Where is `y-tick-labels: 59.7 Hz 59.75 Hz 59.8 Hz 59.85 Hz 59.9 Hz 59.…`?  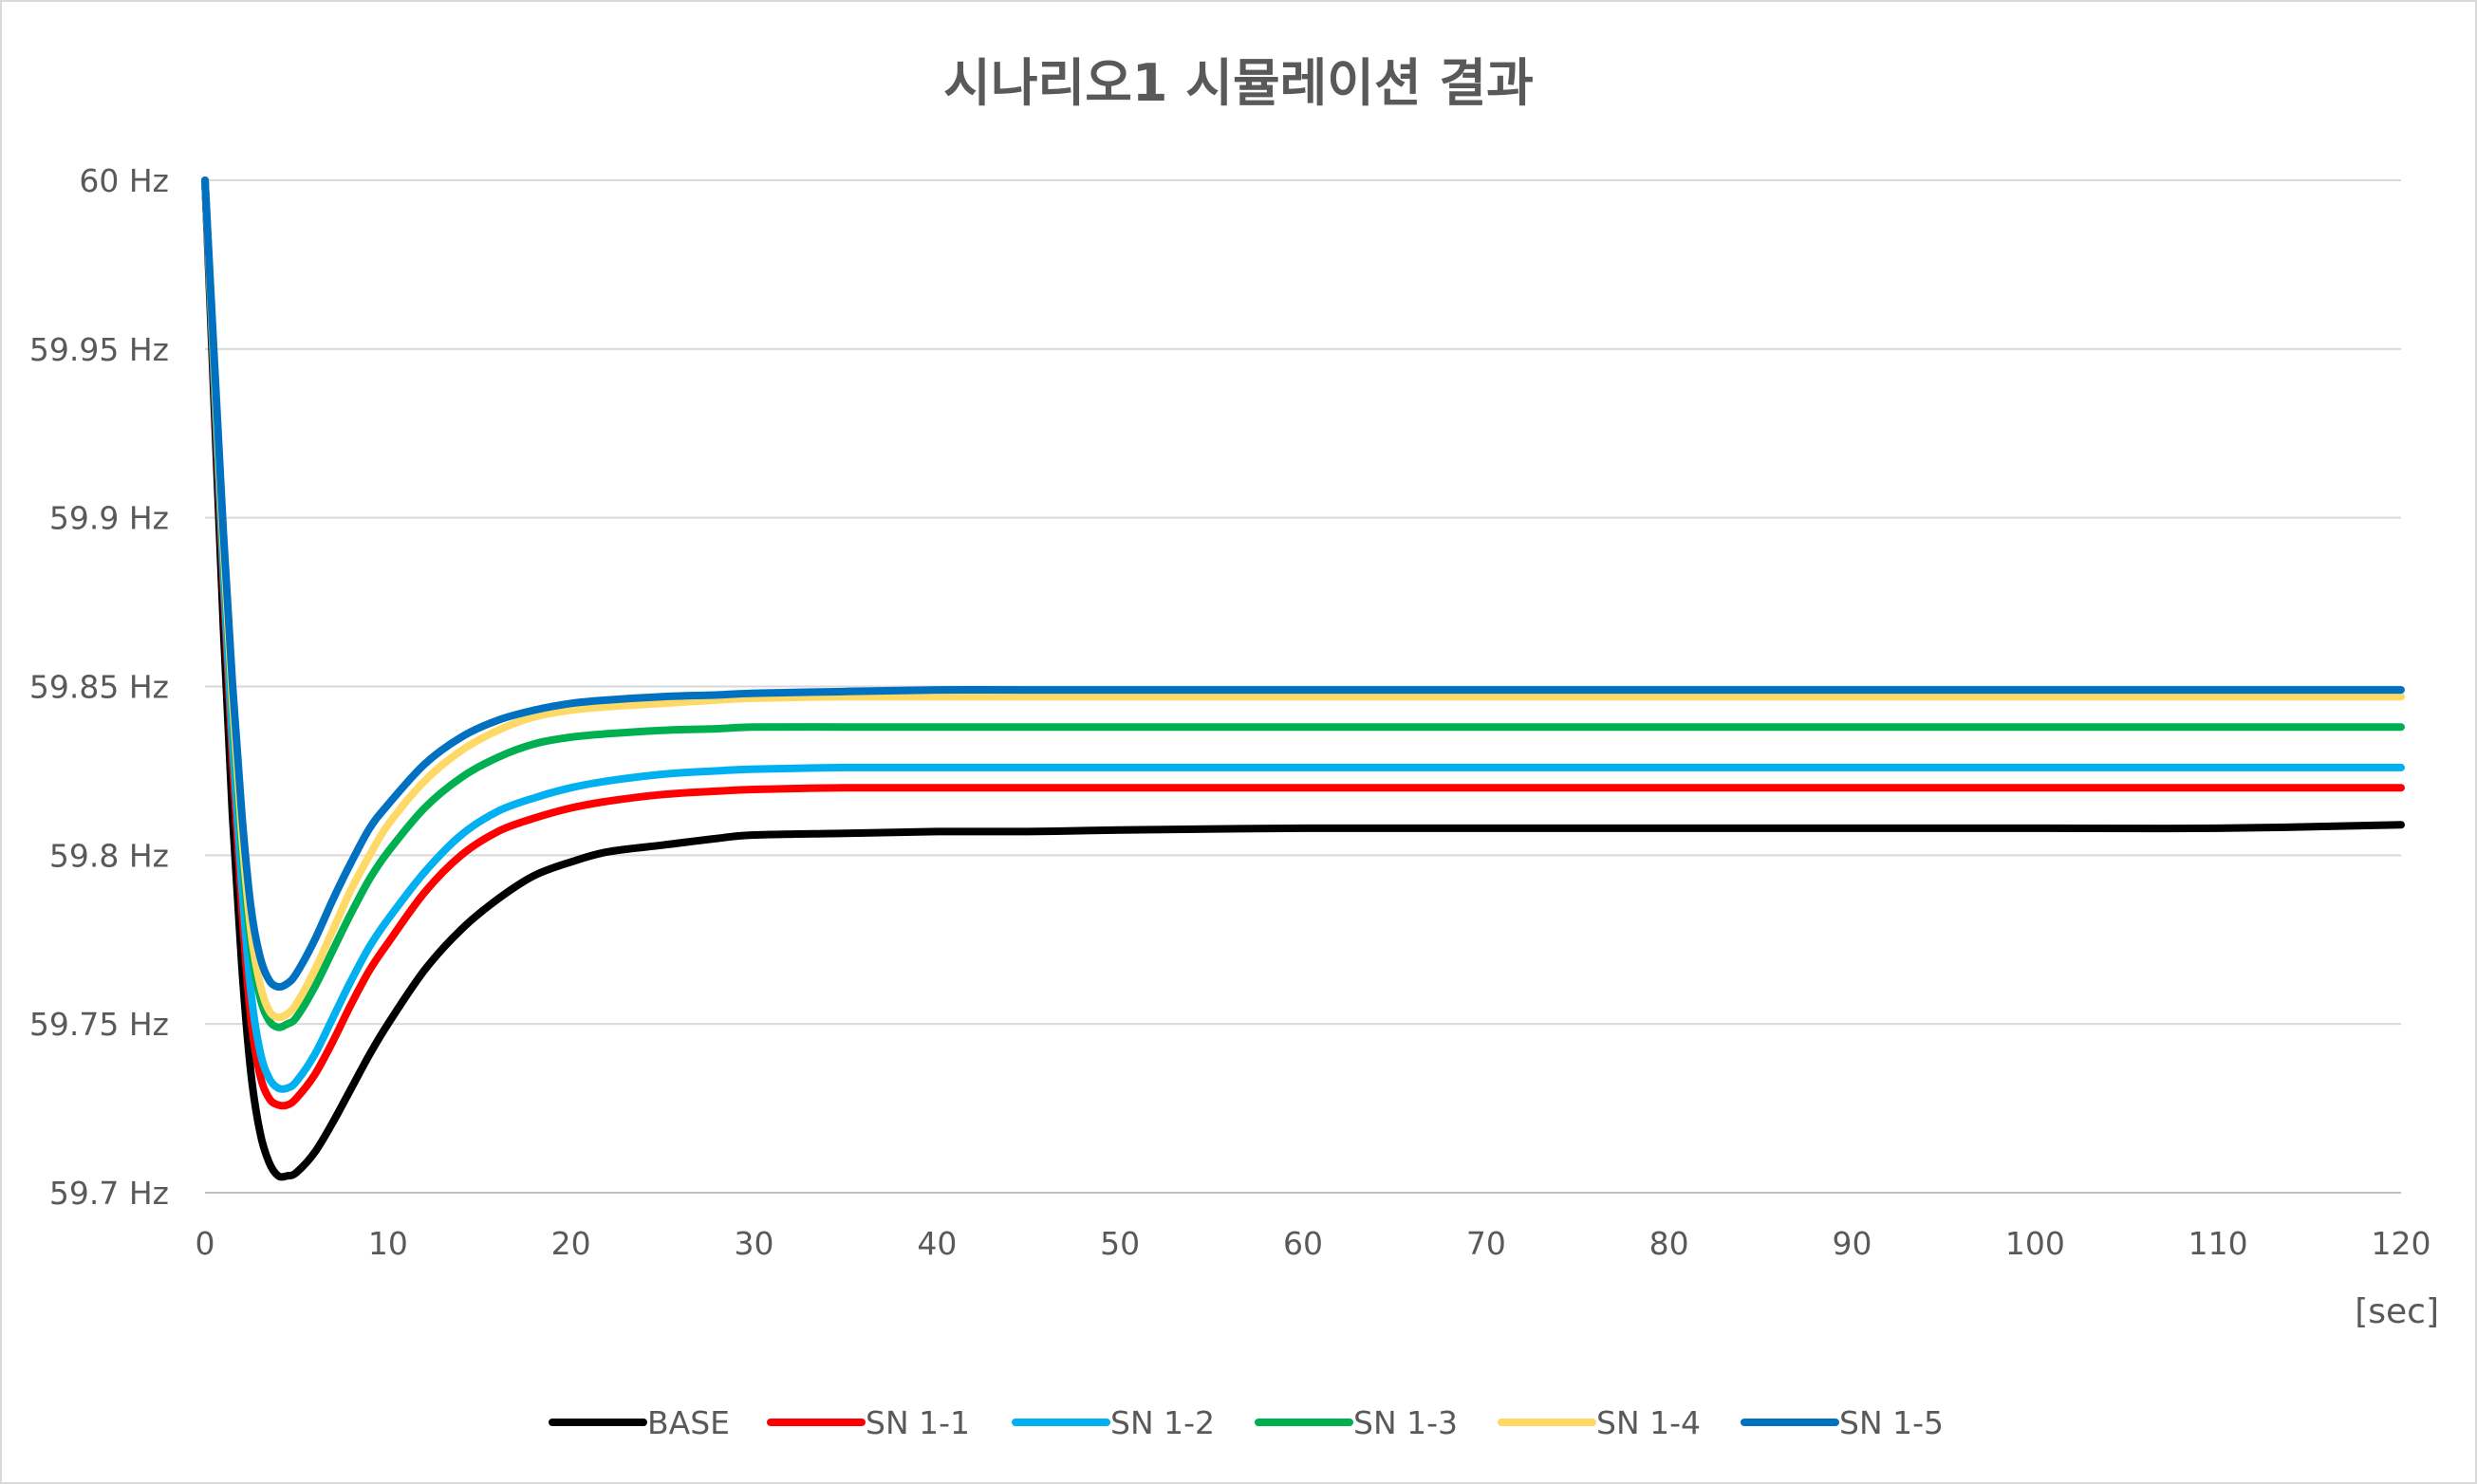 y-tick-labels: 59.7 Hz 59.75 Hz 59.8 Hz 59.85 Hz 59.9 Hz 59.… is located at coordinates (99, 687).